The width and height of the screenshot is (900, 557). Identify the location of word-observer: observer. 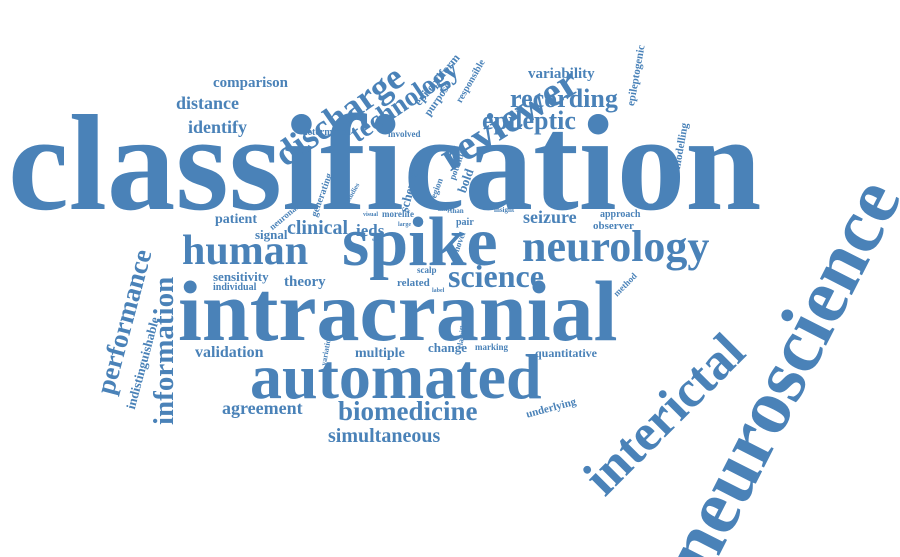
(613, 226).